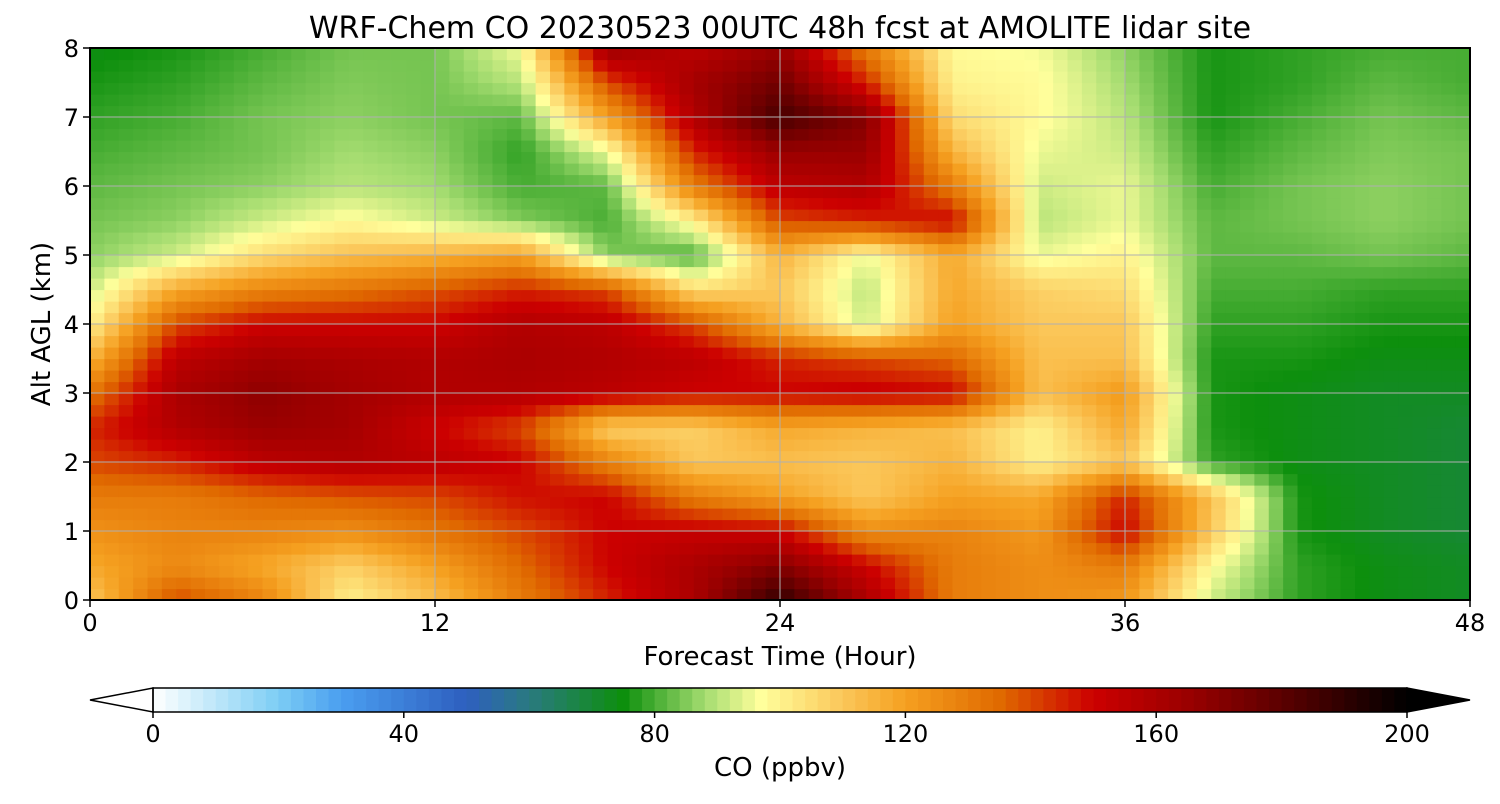 Image resolution: width=1500 pixels, height=804 pixels. Describe the element at coordinates (71, 187) in the screenshot. I see `y-tick-label: 6` at that location.